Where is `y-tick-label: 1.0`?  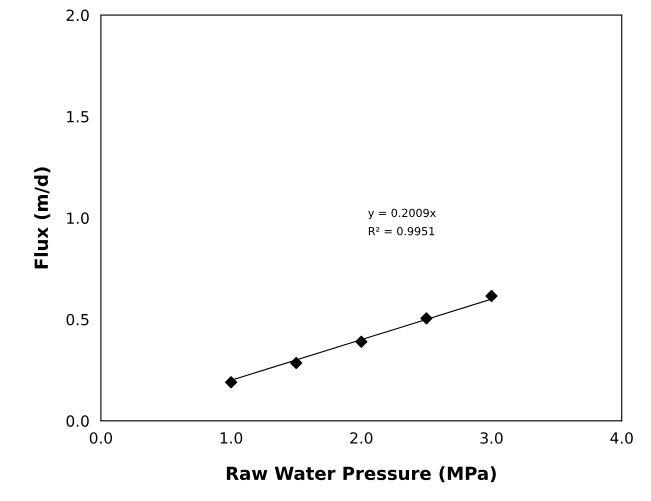 y-tick-label: 1.0 is located at coordinates (78, 218).